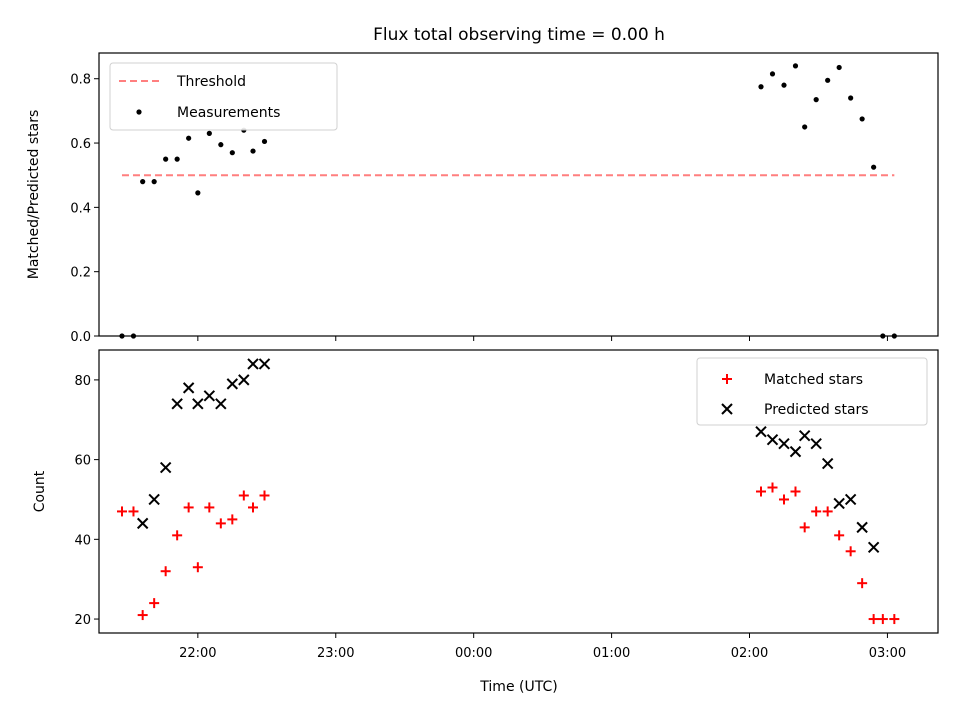 This screenshot has height=720, width=960. I want to click on legend-plus-marker, so click(727, 379).